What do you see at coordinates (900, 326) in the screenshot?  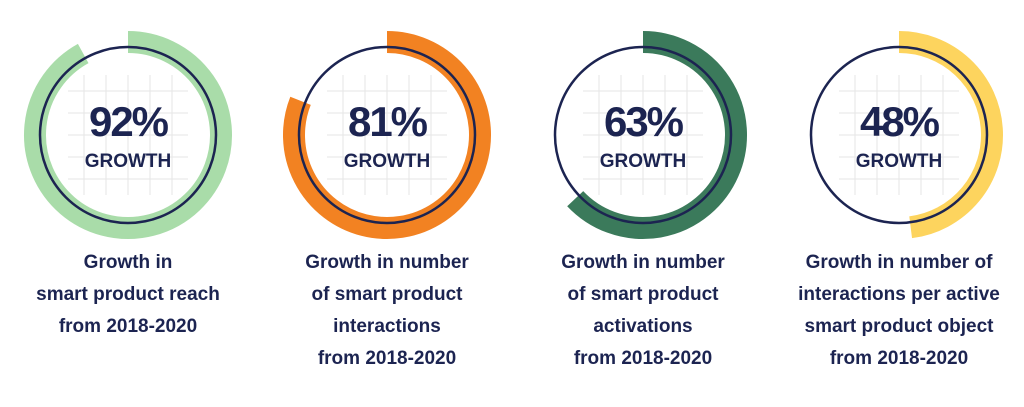 I see `caption-line: smart product object` at bounding box center [900, 326].